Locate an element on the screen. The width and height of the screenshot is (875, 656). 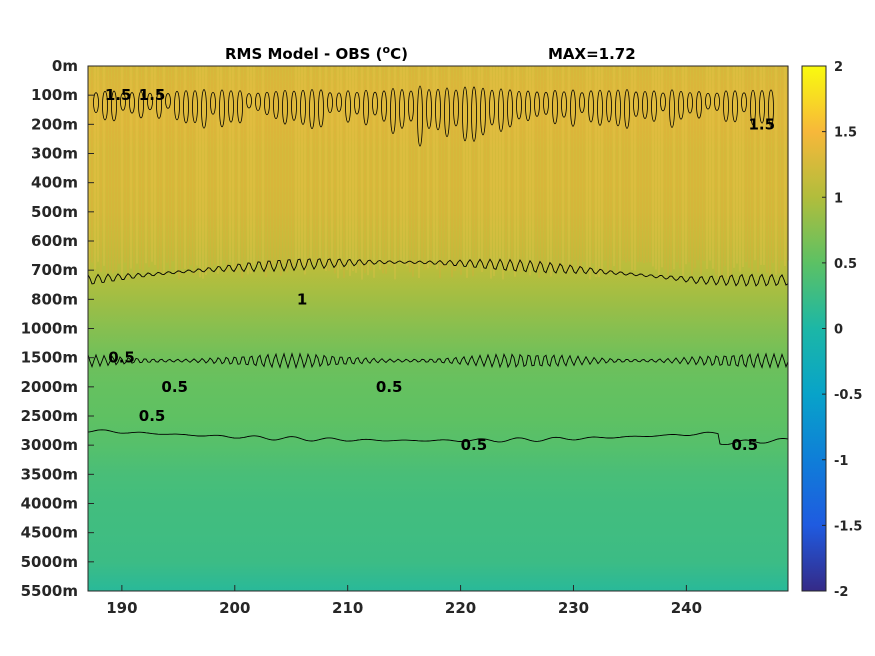
colorbar-tick-label: 1 is located at coordinates (838, 198).